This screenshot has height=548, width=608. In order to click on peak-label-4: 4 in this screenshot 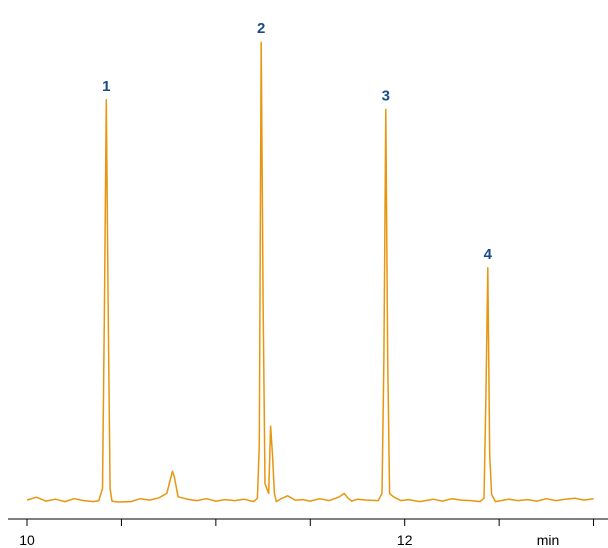, I will do `click(488, 254)`.